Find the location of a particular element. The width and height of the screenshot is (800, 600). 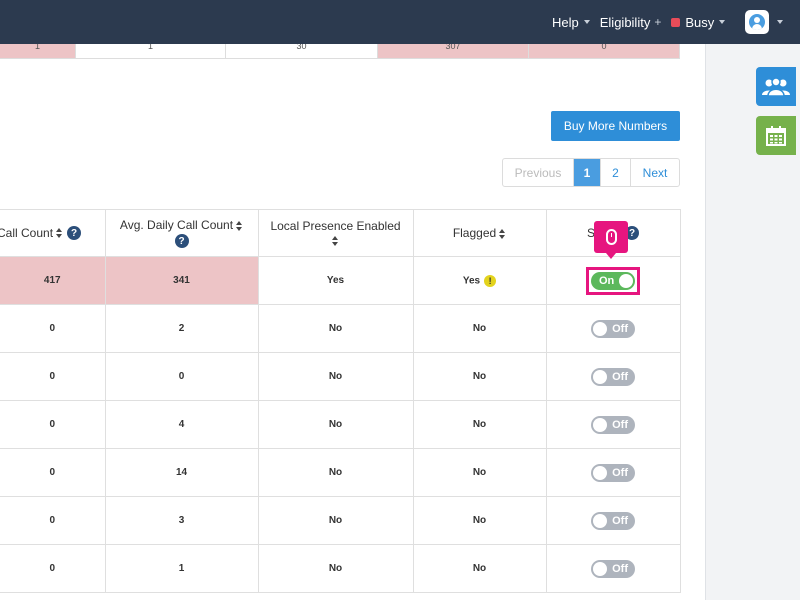

click-marker is located at coordinates (611, 240).